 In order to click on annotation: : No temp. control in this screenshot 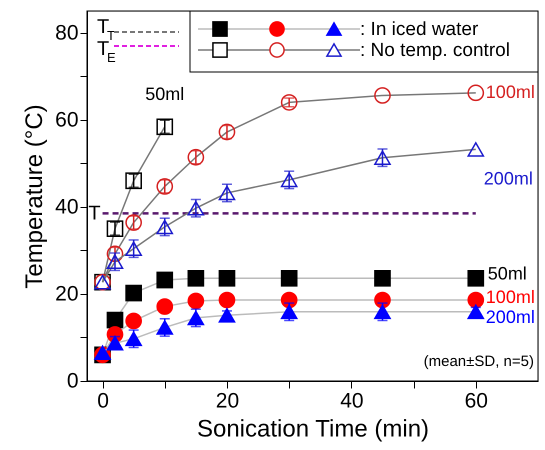, I will do `click(435, 50)`.